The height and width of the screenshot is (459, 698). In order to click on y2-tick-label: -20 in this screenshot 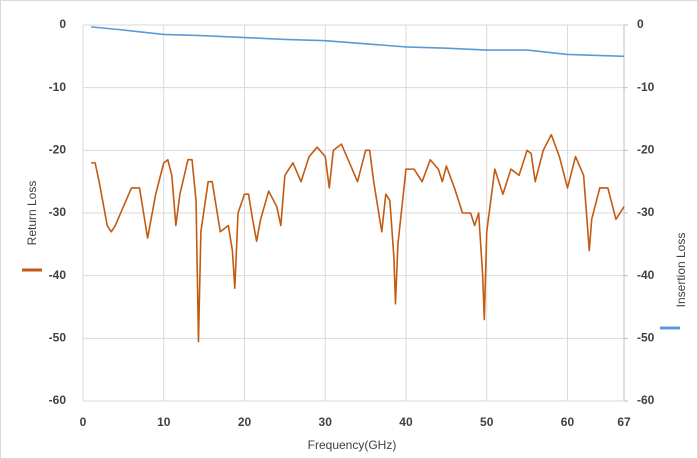, I will do `click(646, 150)`.